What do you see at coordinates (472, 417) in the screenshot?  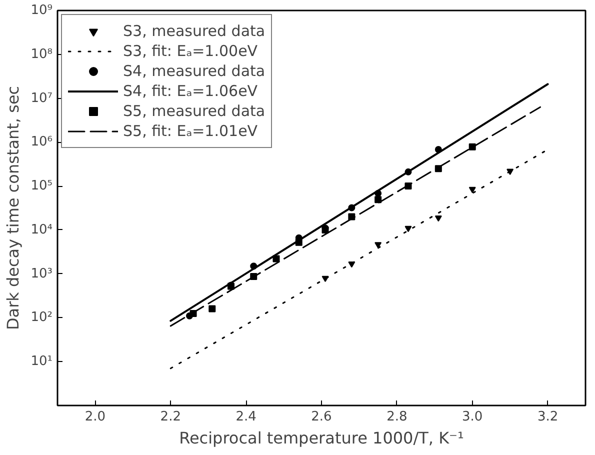 I see `x-tick-label: 3.0` at bounding box center [472, 417].